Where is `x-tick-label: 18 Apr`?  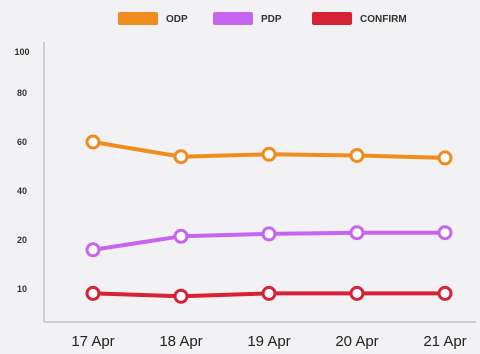 x-tick-label: 18 Apr is located at coordinates (180, 341).